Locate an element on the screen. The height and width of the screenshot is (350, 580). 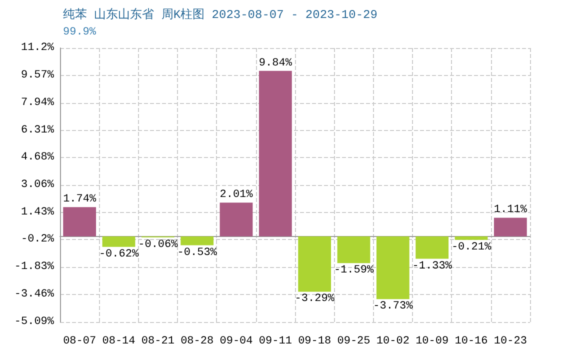
y-tick-label: 4.68% is located at coordinates (37, 158).